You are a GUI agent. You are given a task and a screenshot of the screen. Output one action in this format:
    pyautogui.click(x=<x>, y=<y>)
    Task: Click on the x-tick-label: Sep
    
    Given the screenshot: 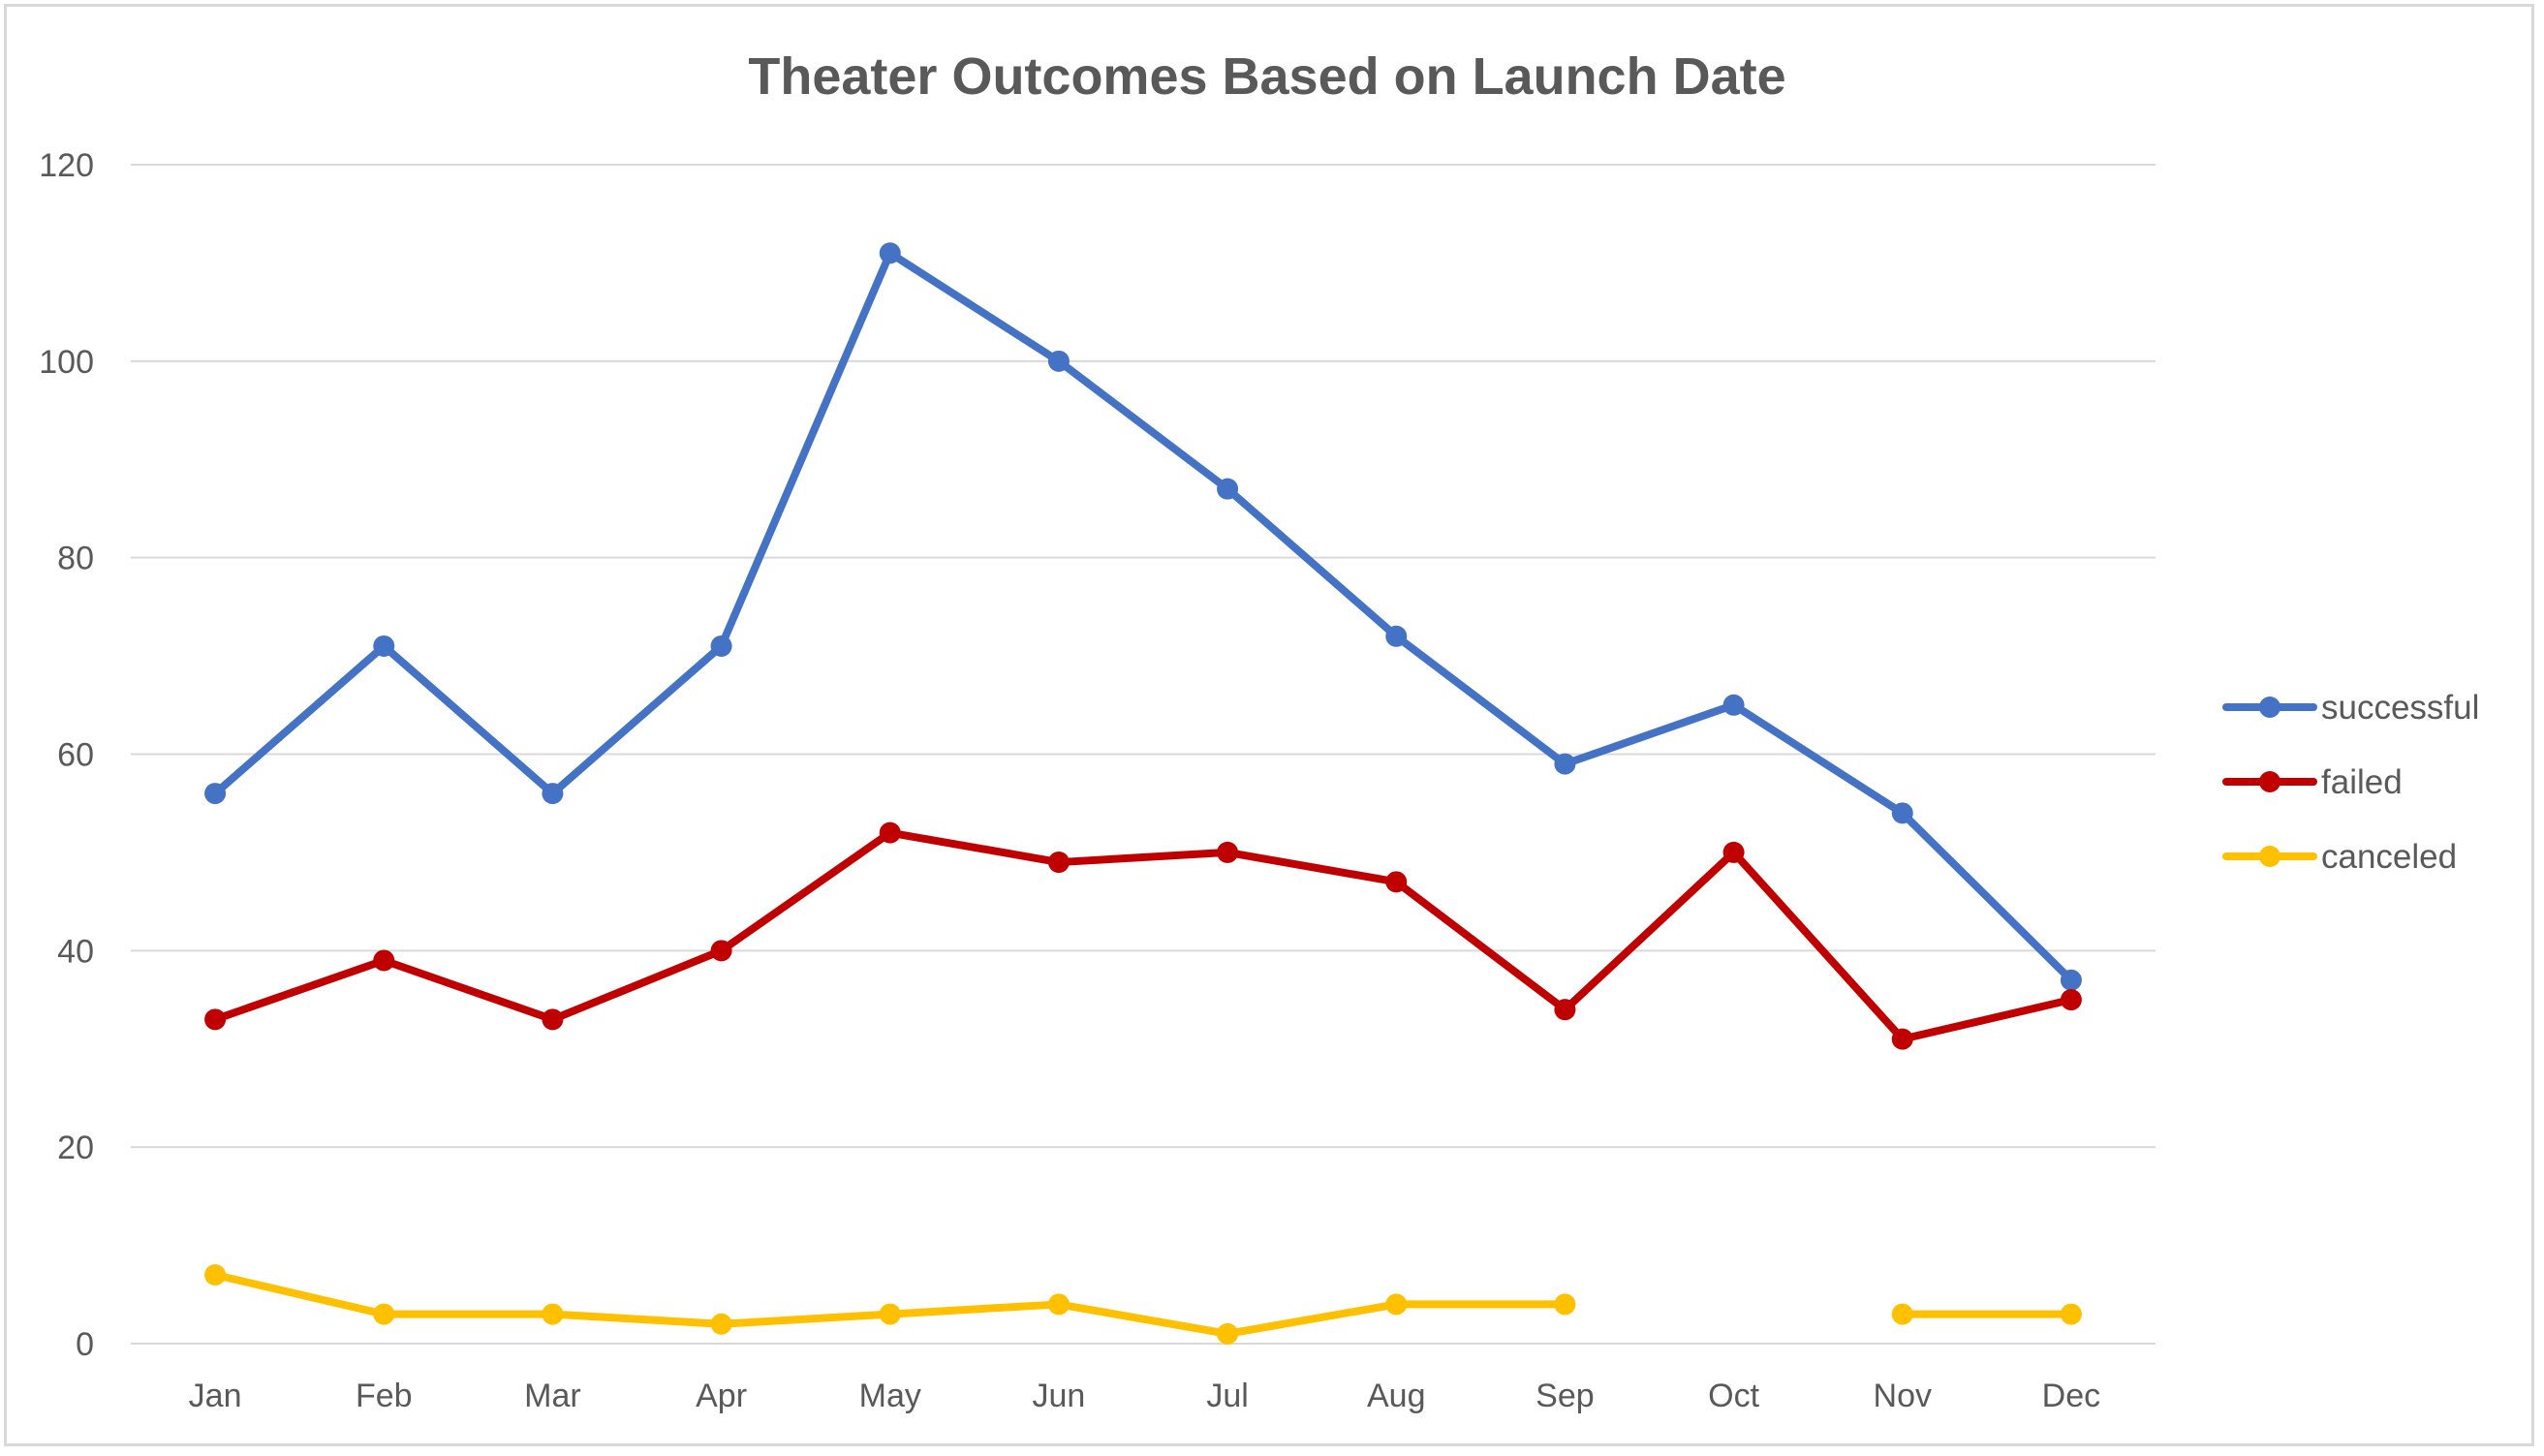 What is the action you would take?
    pyautogui.click(x=1565, y=1396)
    